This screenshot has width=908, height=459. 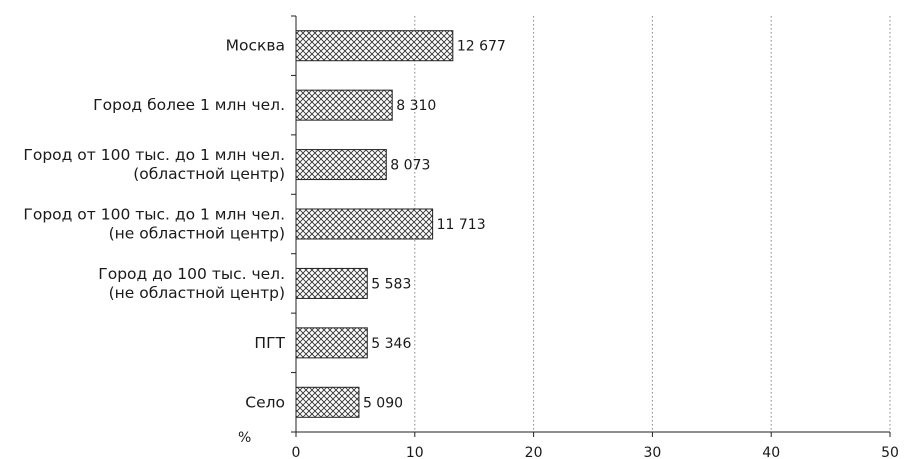 I want to click on category-label-5: ПГТ, so click(x=269, y=343).